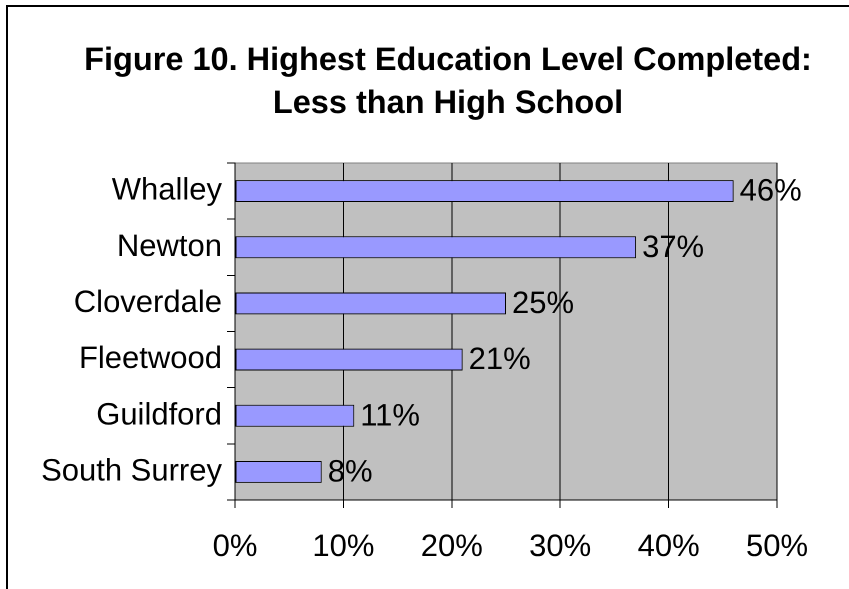 This screenshot has height=589, width=849. Describe the element at coordinates (235, 546) in the screenshot. I see `x-tick-label: 0%` at that location.